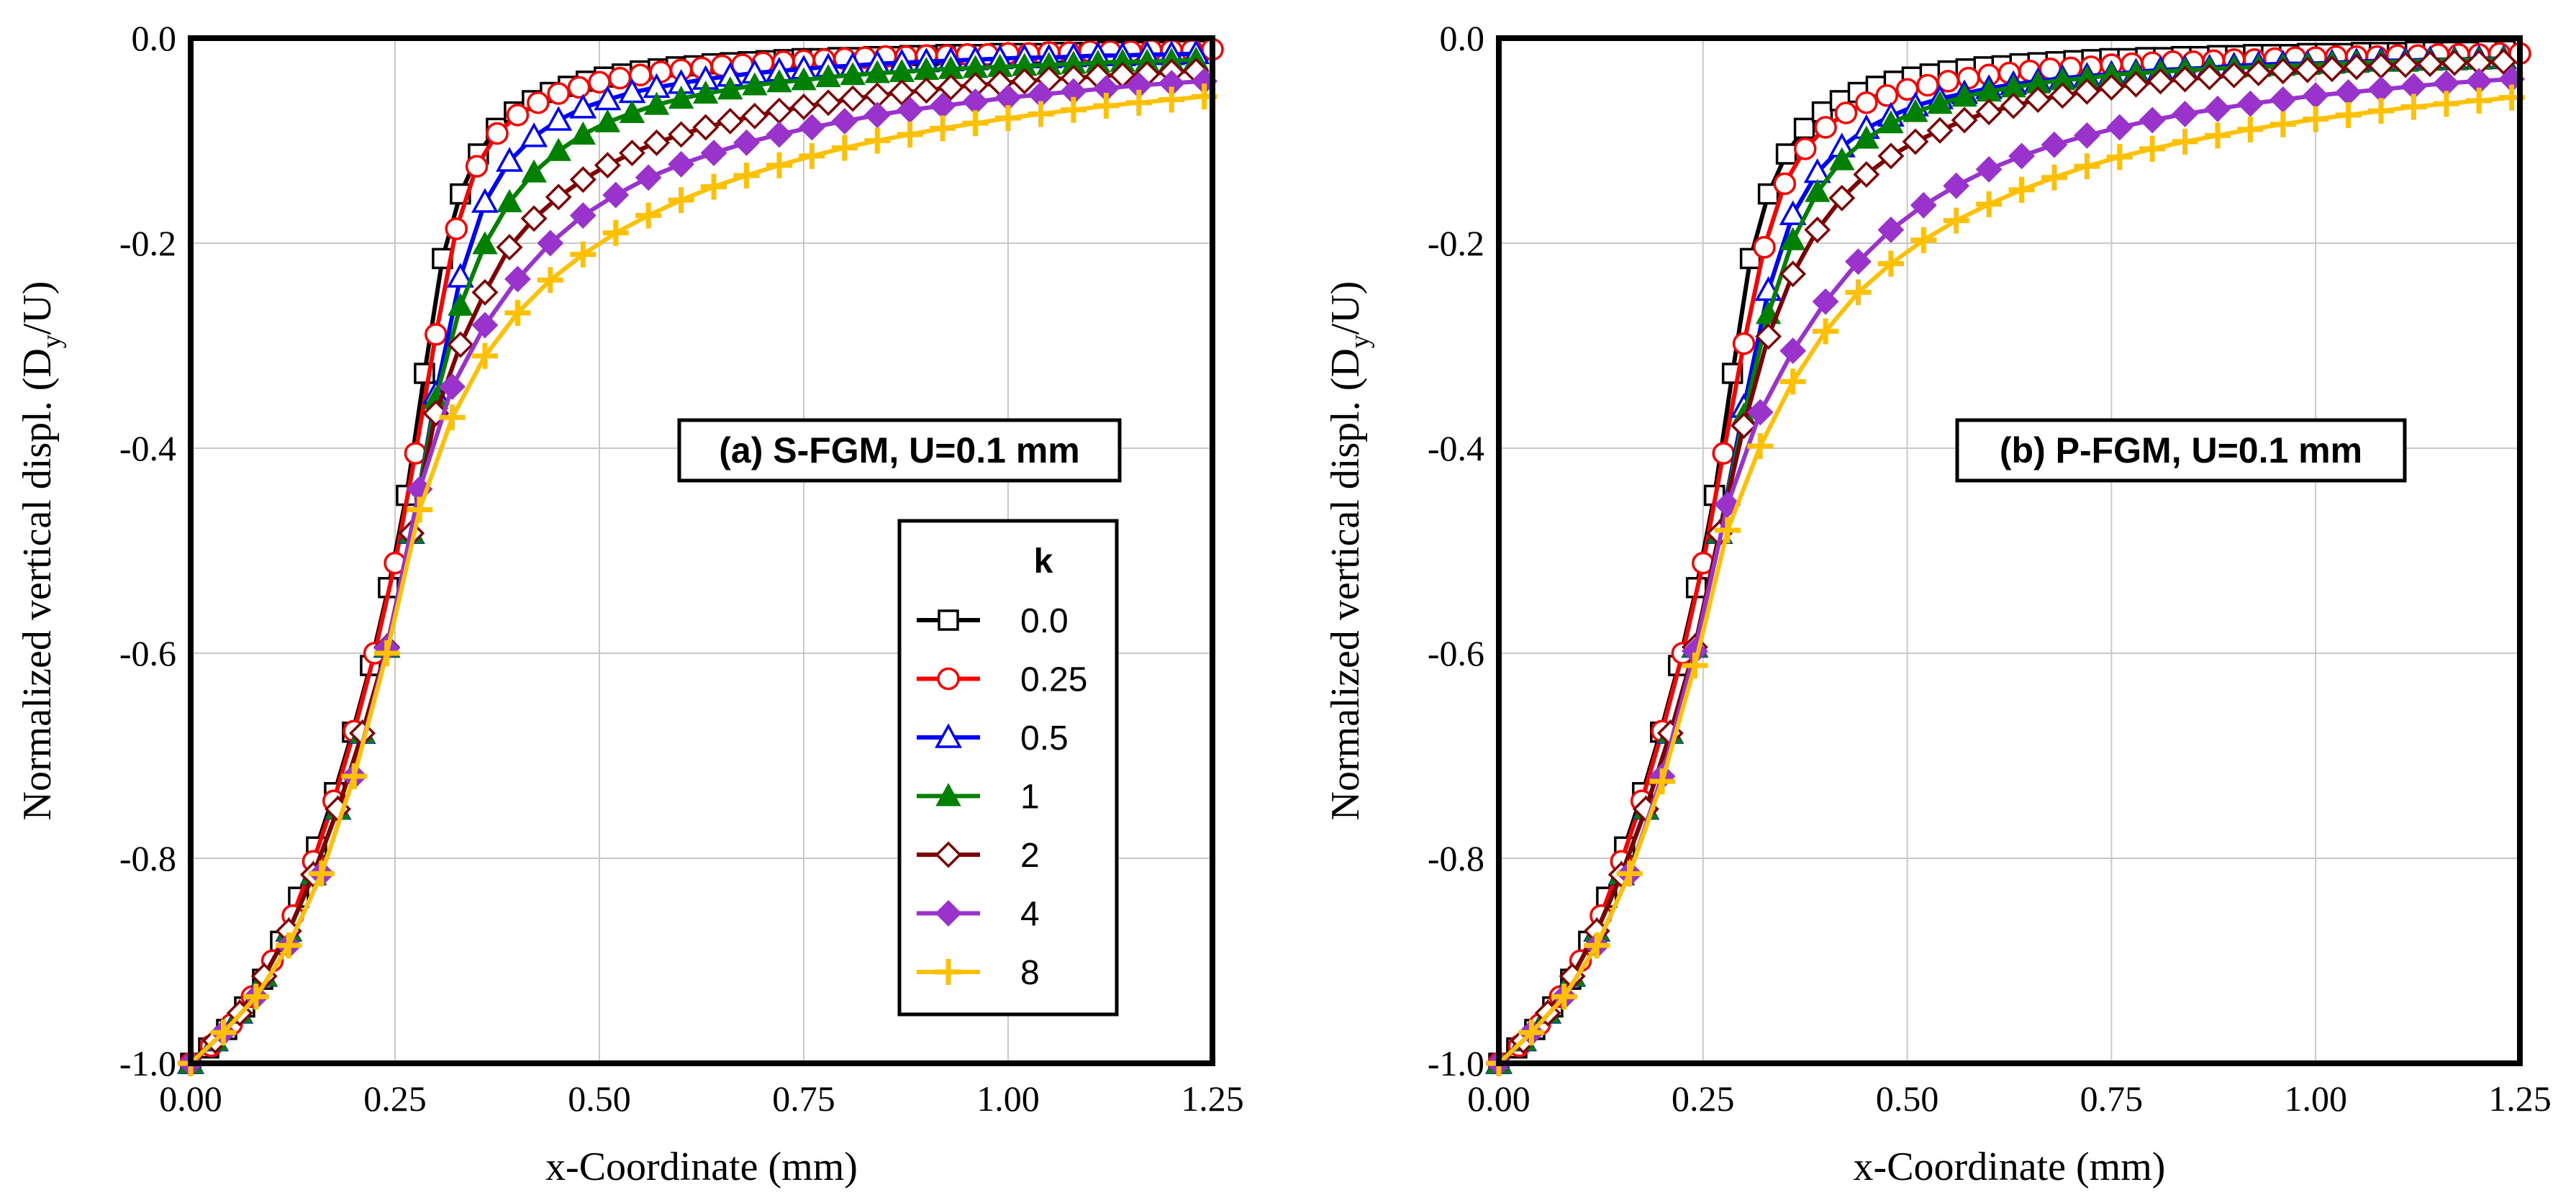 This screenshot has width=2576, height=1200. What do you see at coordinates (1030, 856) in the screenshot?
I see `legend-entry-label: 2` at bounding box center [1030, 856].